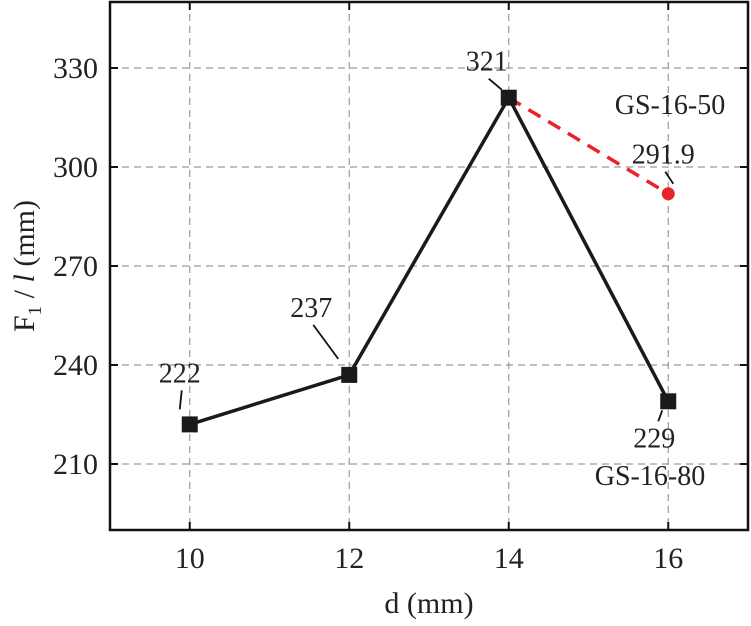  Describe the element at coordinates (428, 603) in the screenshot. I see `x-axis-label: d (mm)` at that location.